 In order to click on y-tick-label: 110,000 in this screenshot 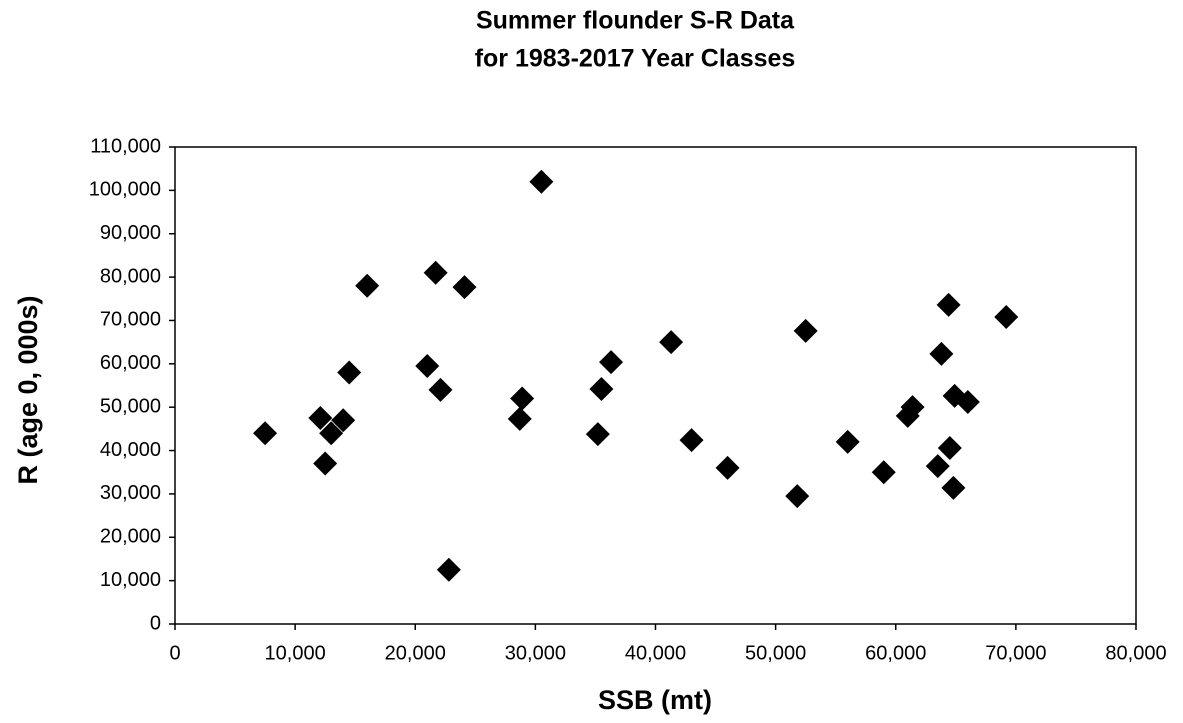, I will do `click(125, 146)`.